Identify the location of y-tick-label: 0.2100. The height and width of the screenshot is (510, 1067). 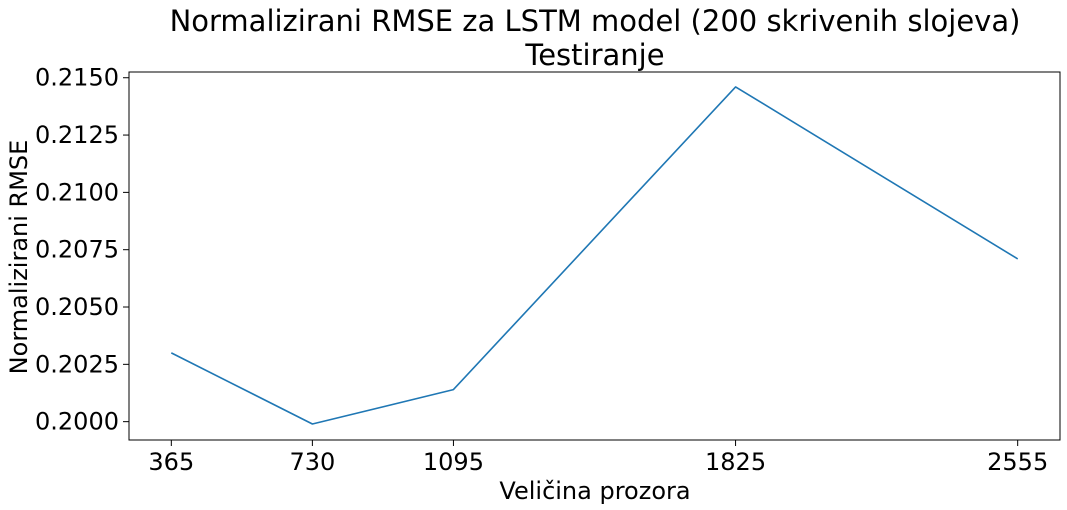
(77, 192).